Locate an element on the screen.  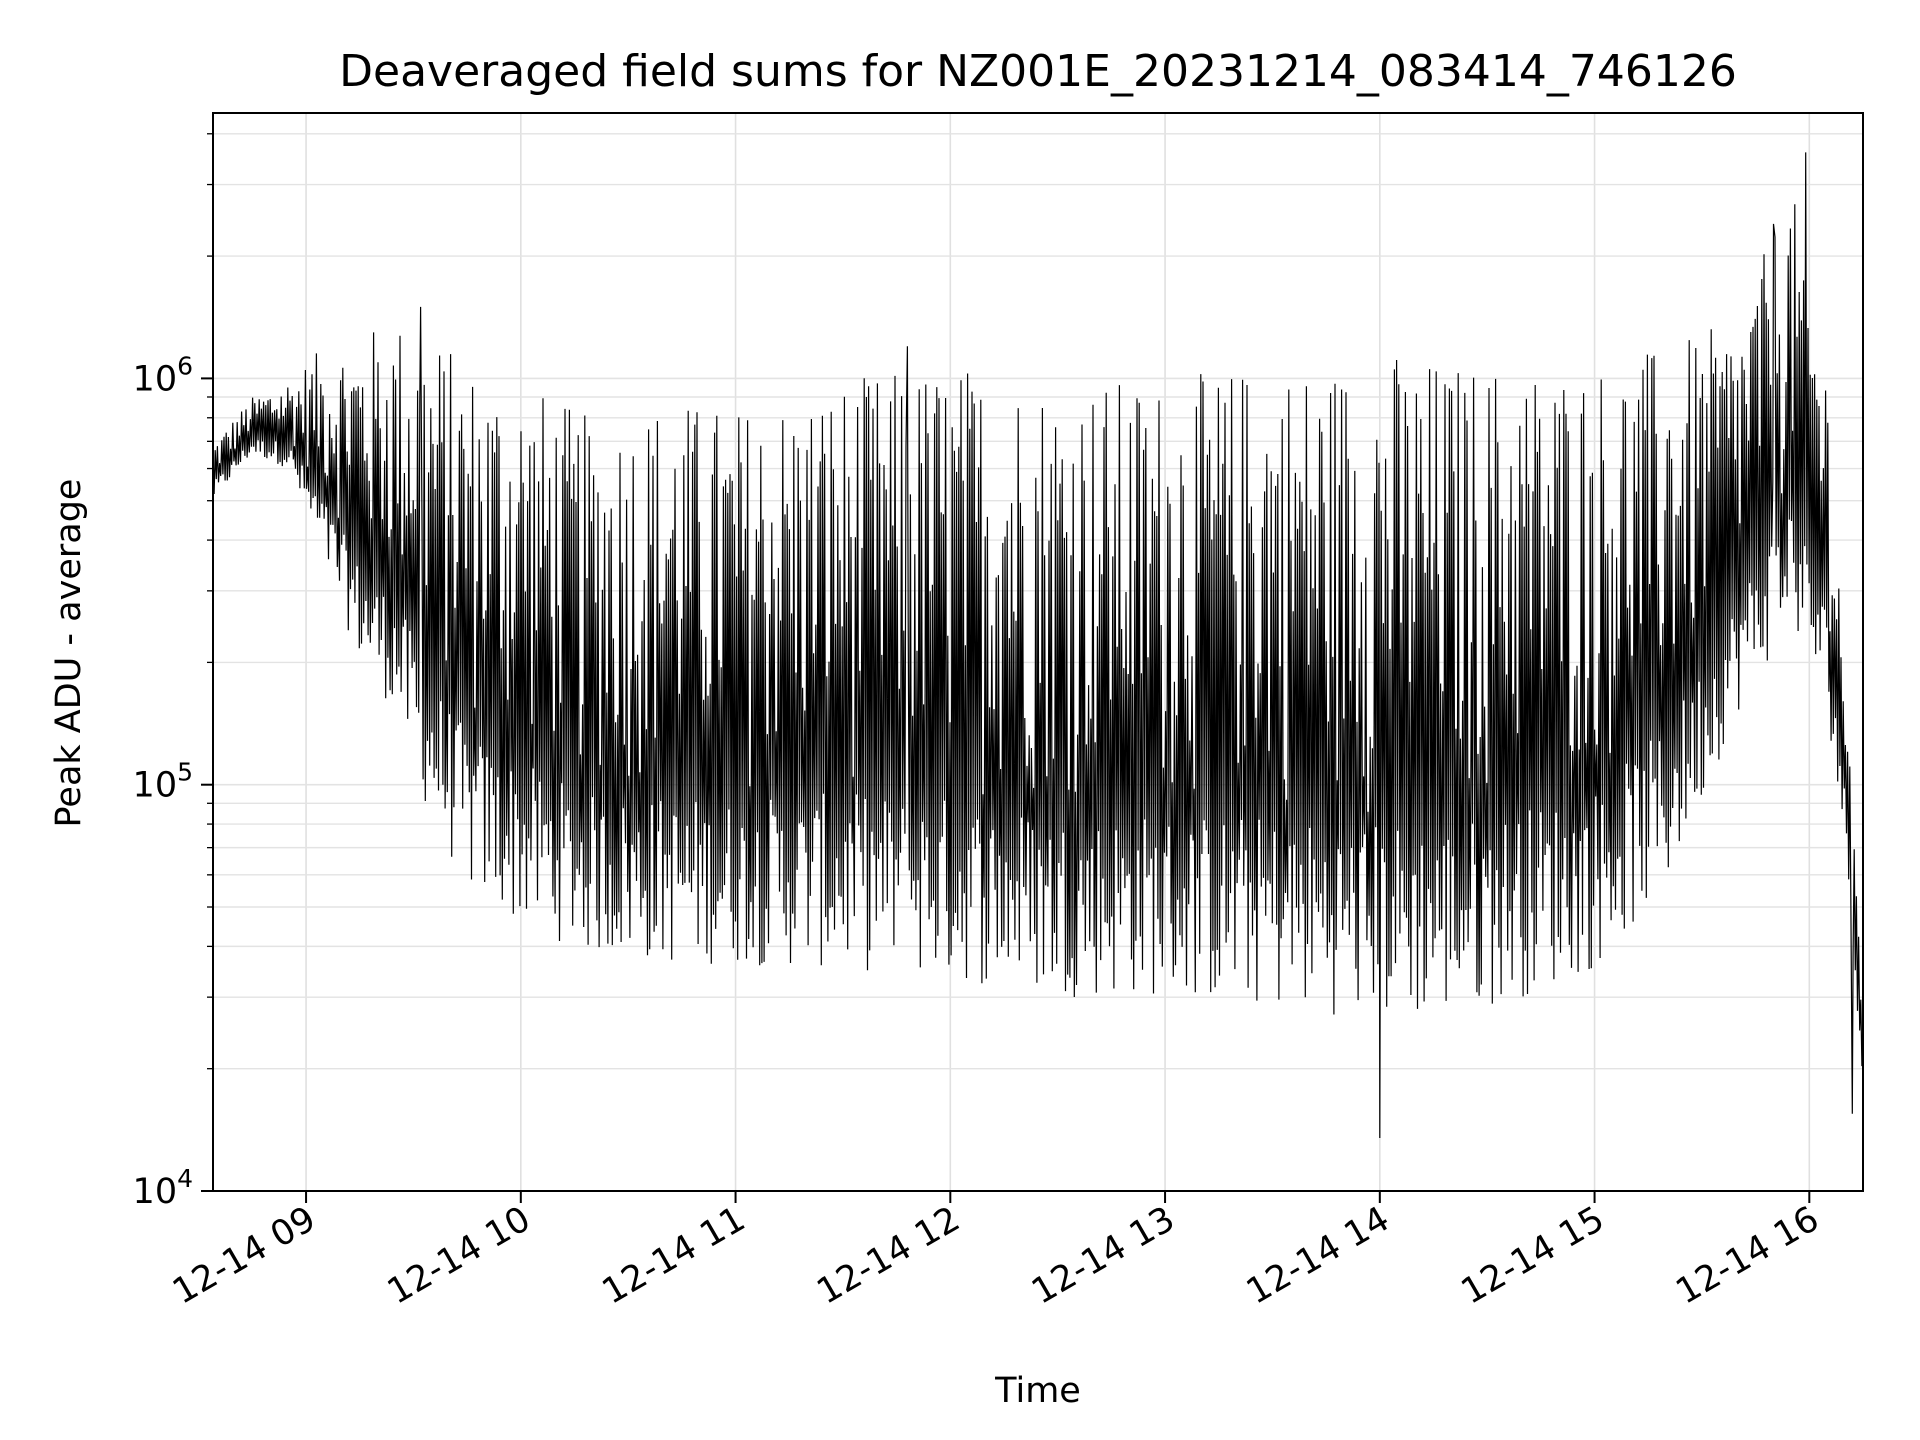
y-axis-label: Peak ADU - average is located at coordinates (69, 653).